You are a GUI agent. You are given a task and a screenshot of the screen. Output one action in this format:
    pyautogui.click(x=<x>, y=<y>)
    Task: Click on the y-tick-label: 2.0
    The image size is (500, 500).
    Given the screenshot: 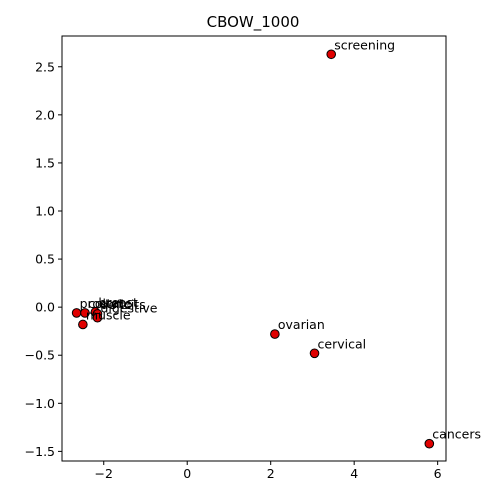 What is the action you would take?
    pyautogui.click(x=45, y=114)
    